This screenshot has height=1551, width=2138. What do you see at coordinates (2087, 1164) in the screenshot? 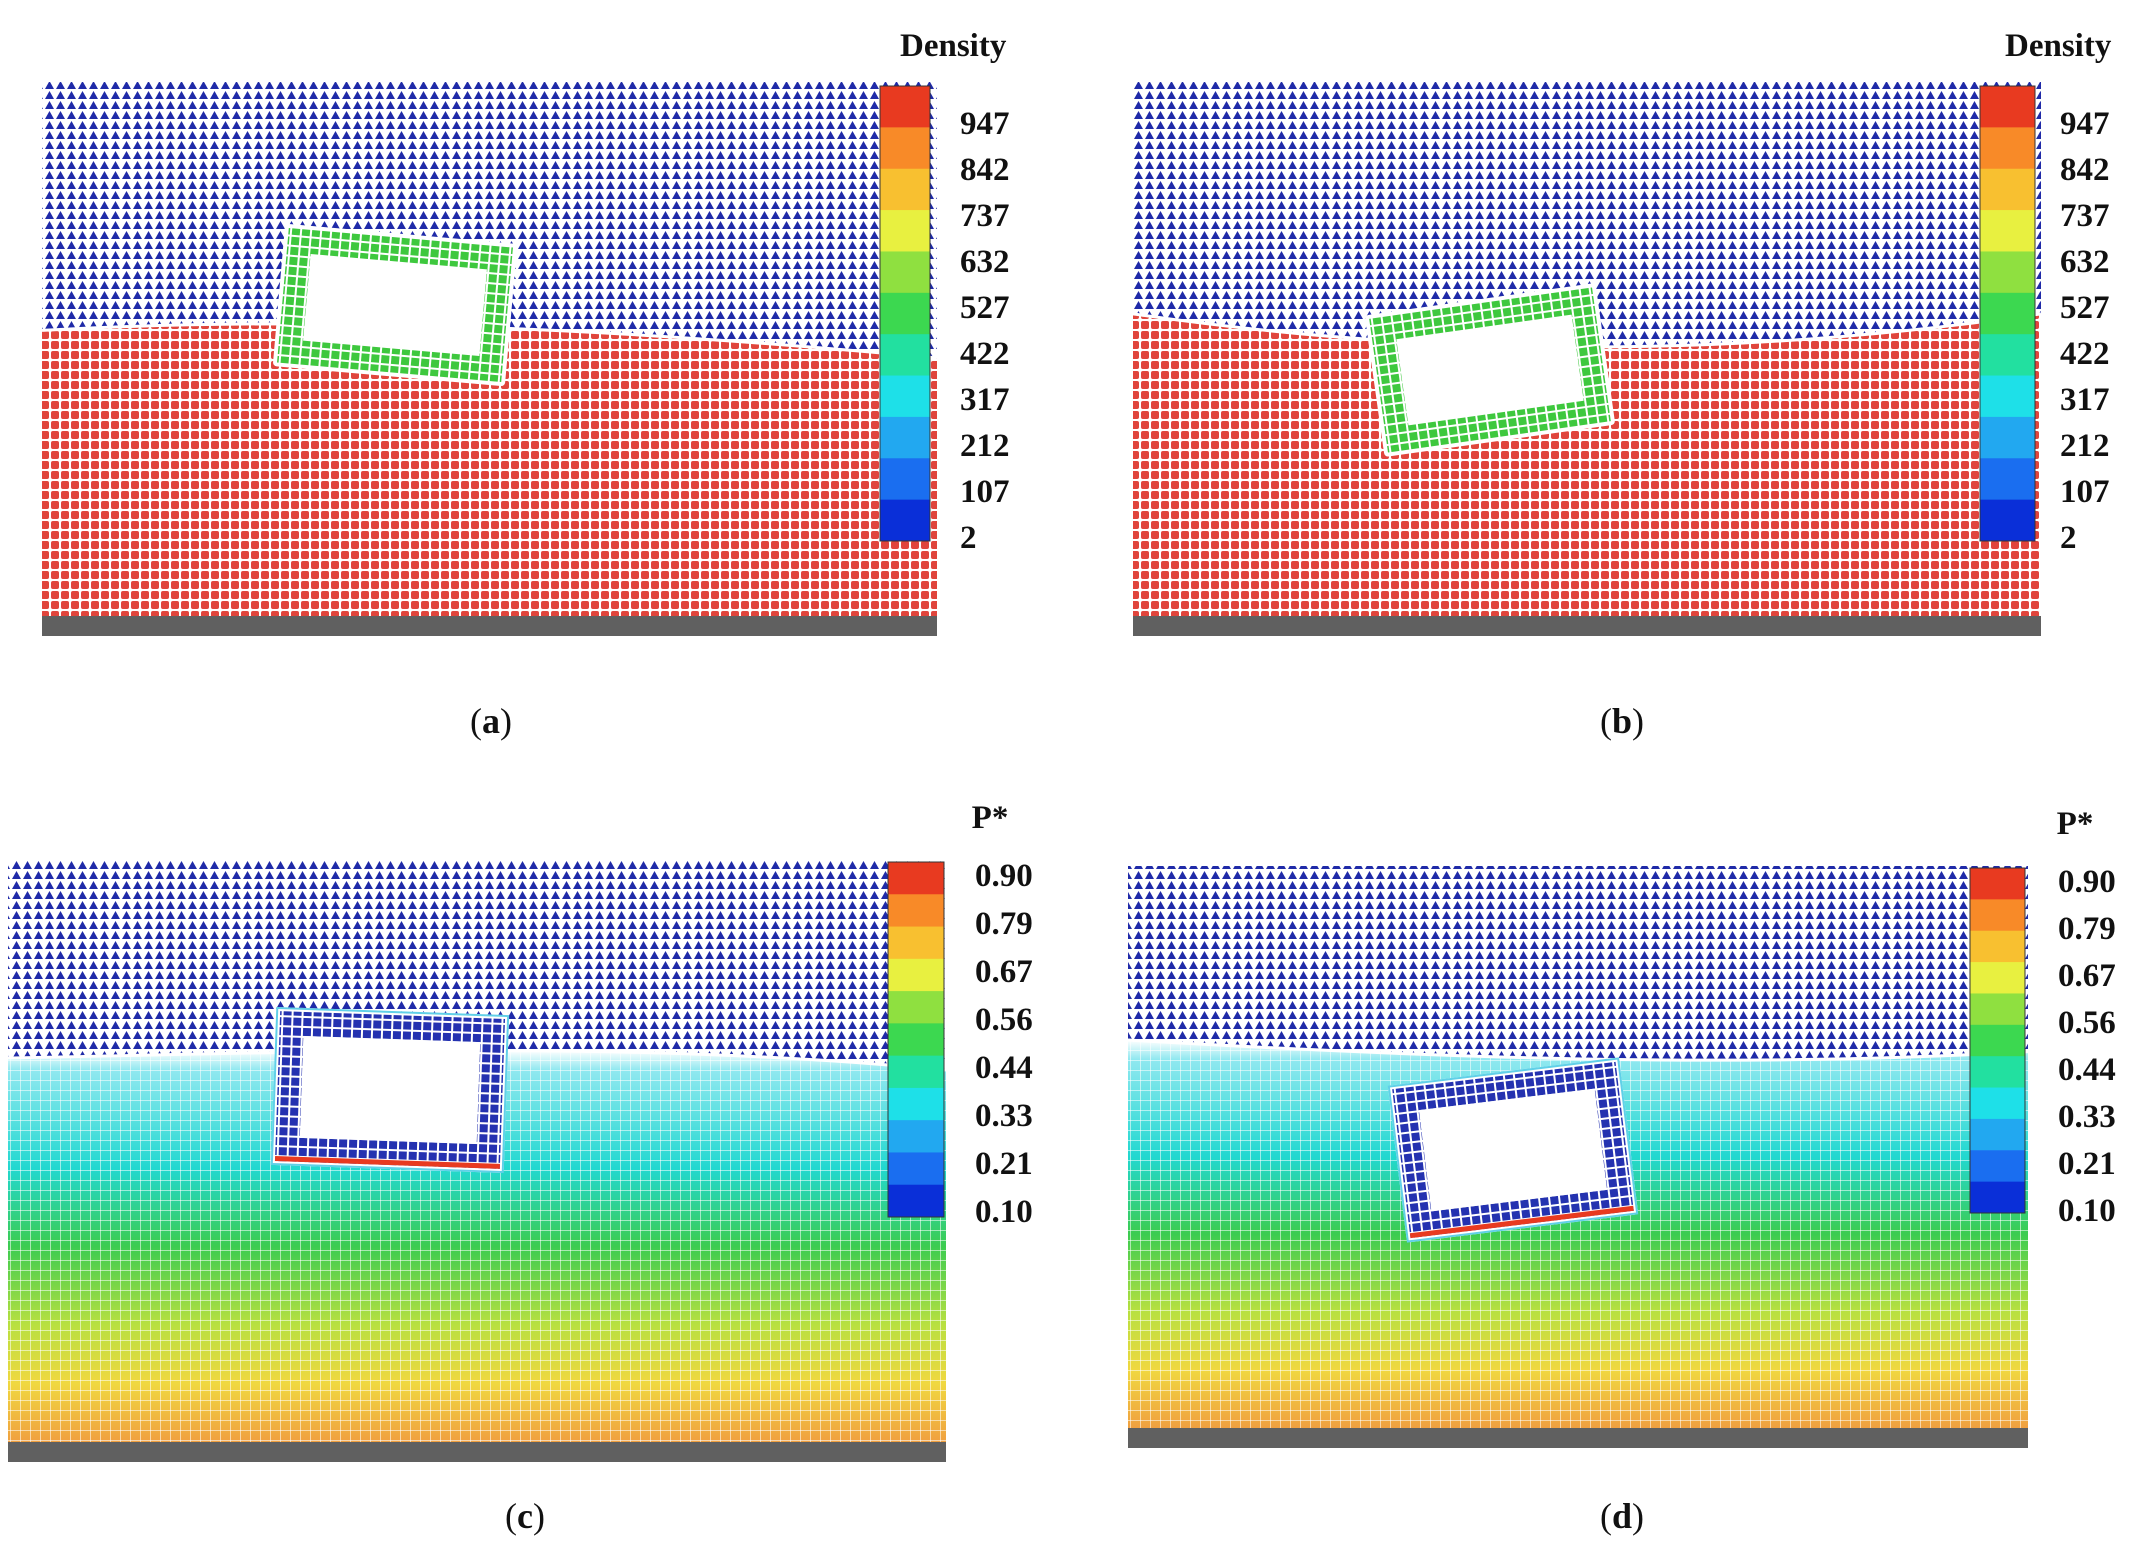
I see `colorbar-tick-label: 0.21` at bounding box center [2087, 1164].